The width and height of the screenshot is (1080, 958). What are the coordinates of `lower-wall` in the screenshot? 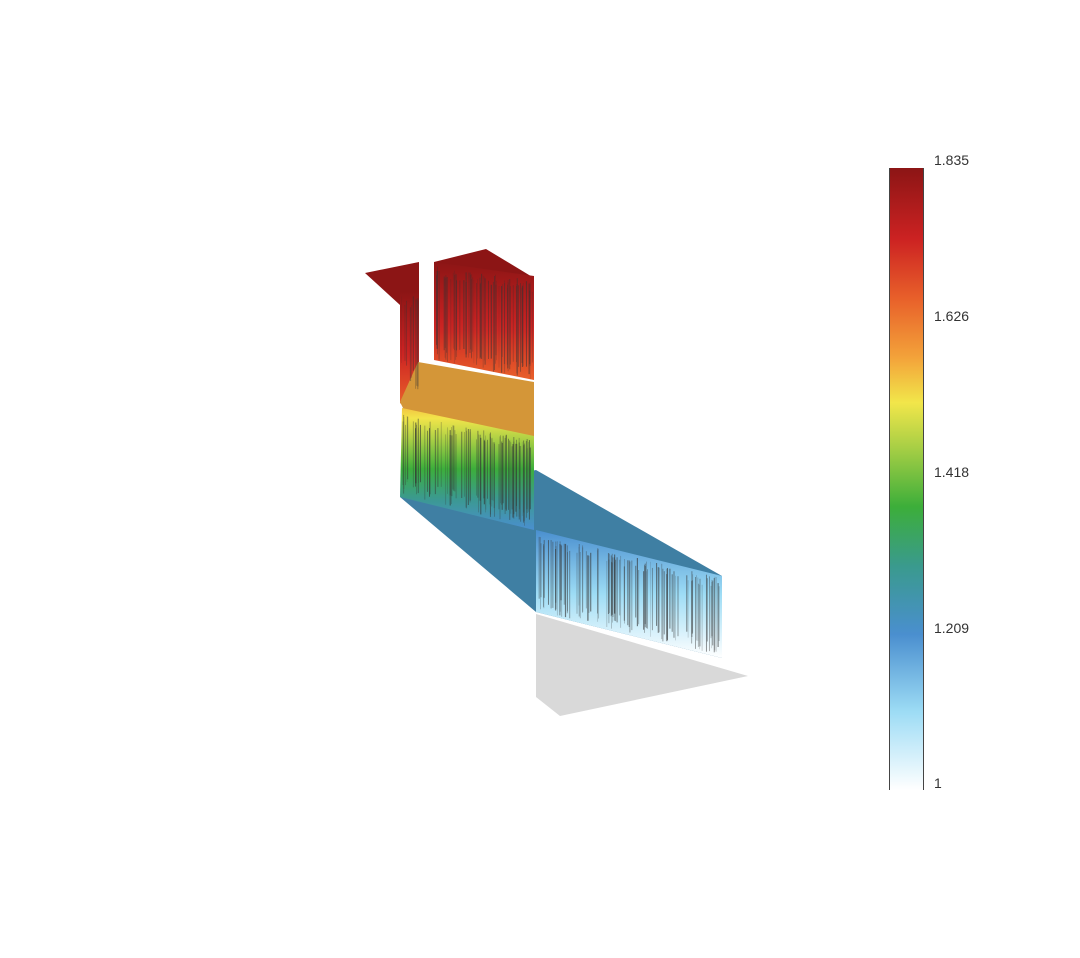 It's located at (467, 469).